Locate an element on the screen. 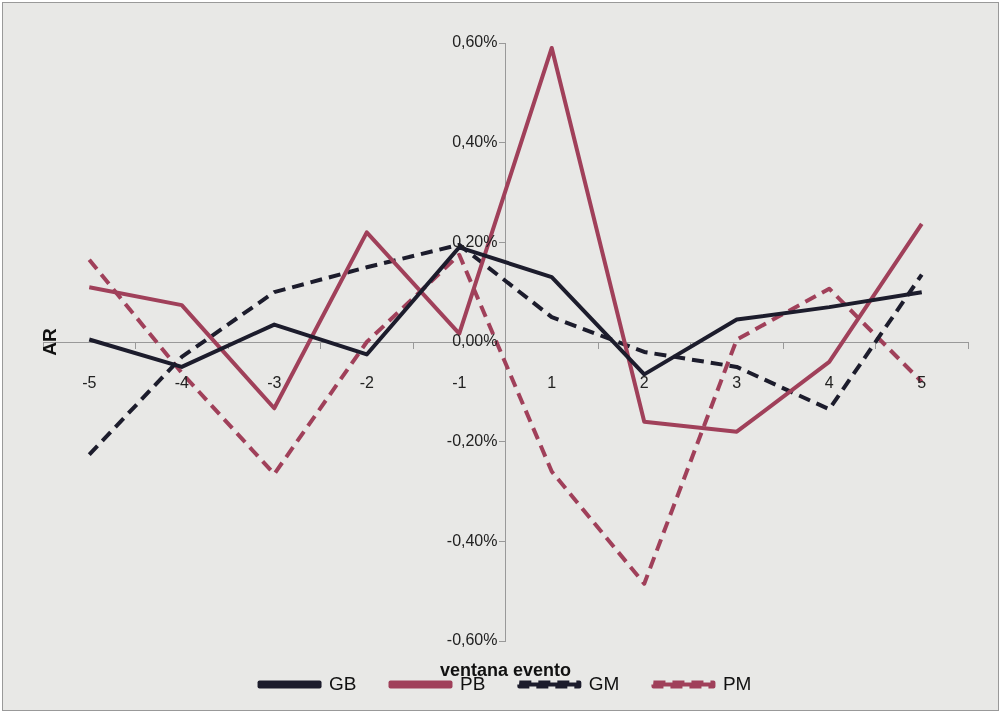  x-tick-label: -2 is located at coordinates (366, 383).